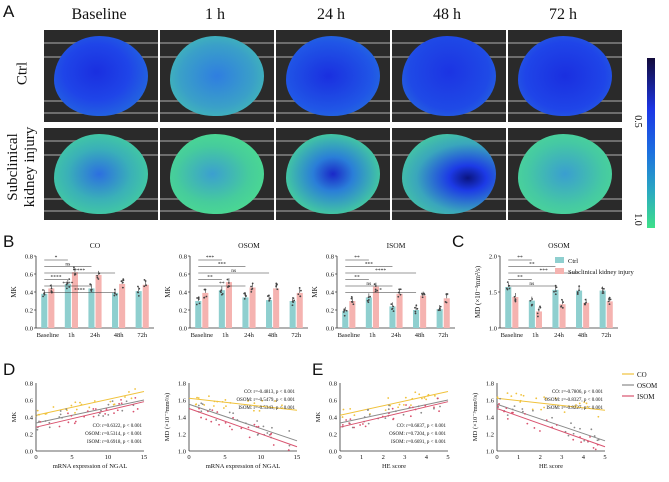  Describe the element at coordinates (261, 457) in the screenshot. I see `xtick-label-5-2: 10` at that location.